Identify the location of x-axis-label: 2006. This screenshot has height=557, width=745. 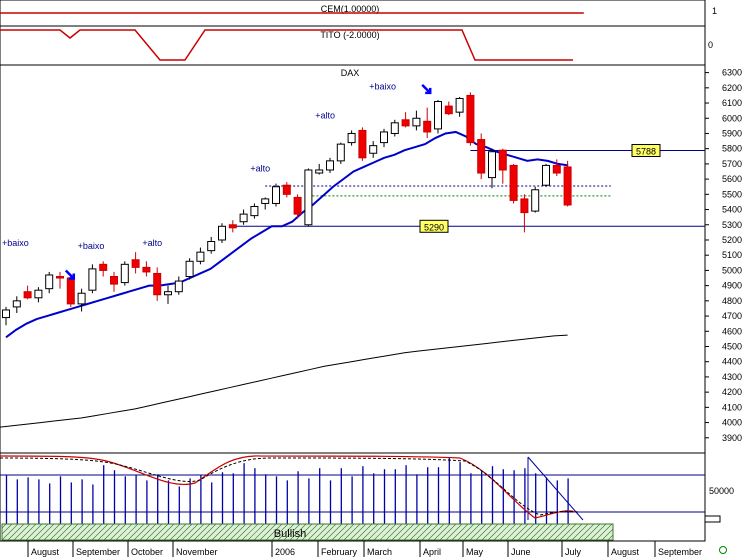
(285, 552).